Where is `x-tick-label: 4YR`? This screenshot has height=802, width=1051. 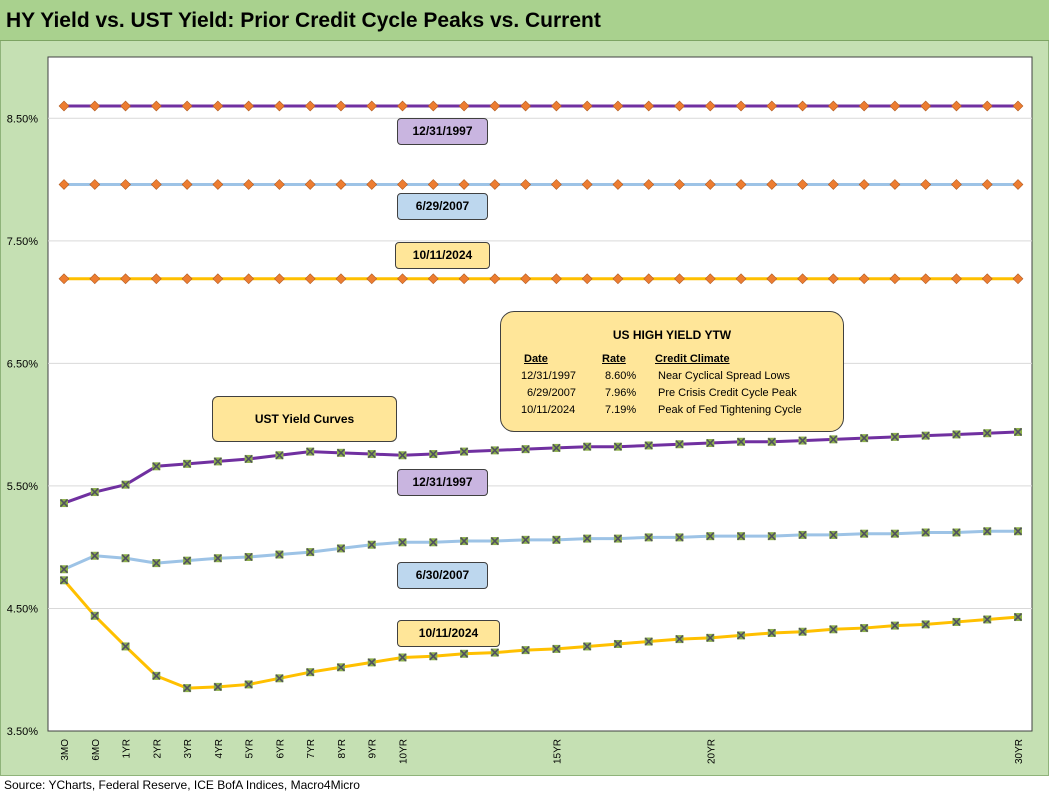
x-tick-label: 4YR is located at coordinates (219, 748).